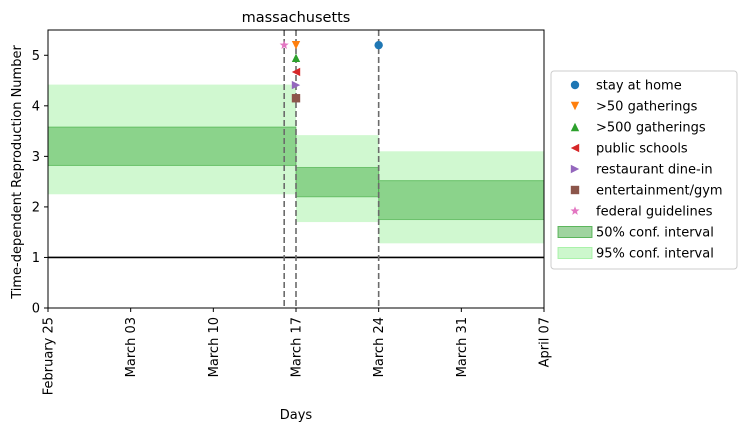 This screenshot has width=746, height=436. What do you see at coordinates (49, 356) in the screenshot?
I see `x-tick-label: February 25` at bounding box center [49, 356].